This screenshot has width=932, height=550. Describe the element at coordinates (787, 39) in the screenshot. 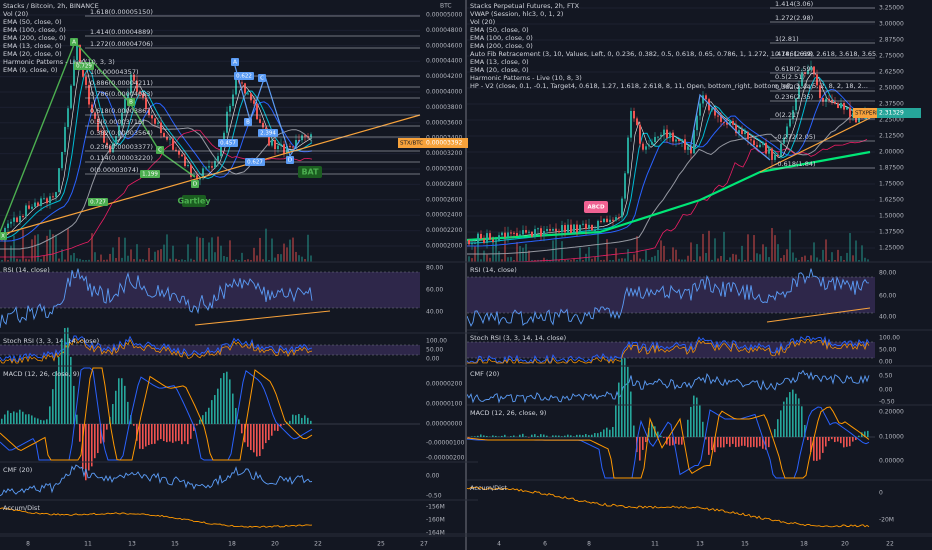

I see `fib-label: 1(2.81)` at that location.